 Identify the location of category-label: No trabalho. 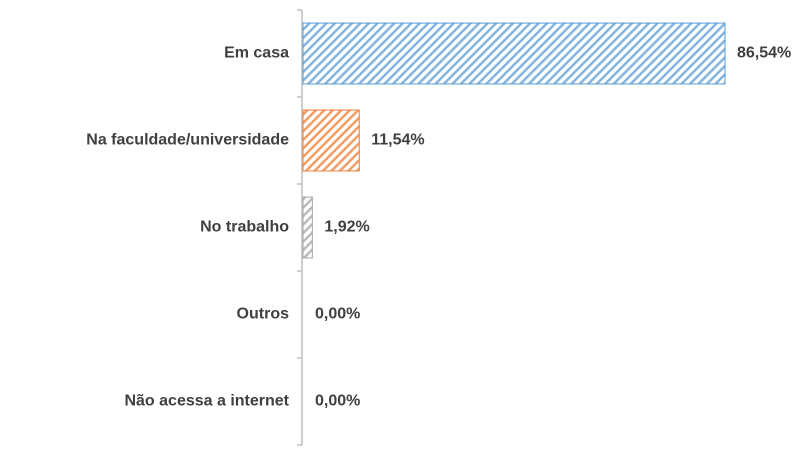
(244, 227).